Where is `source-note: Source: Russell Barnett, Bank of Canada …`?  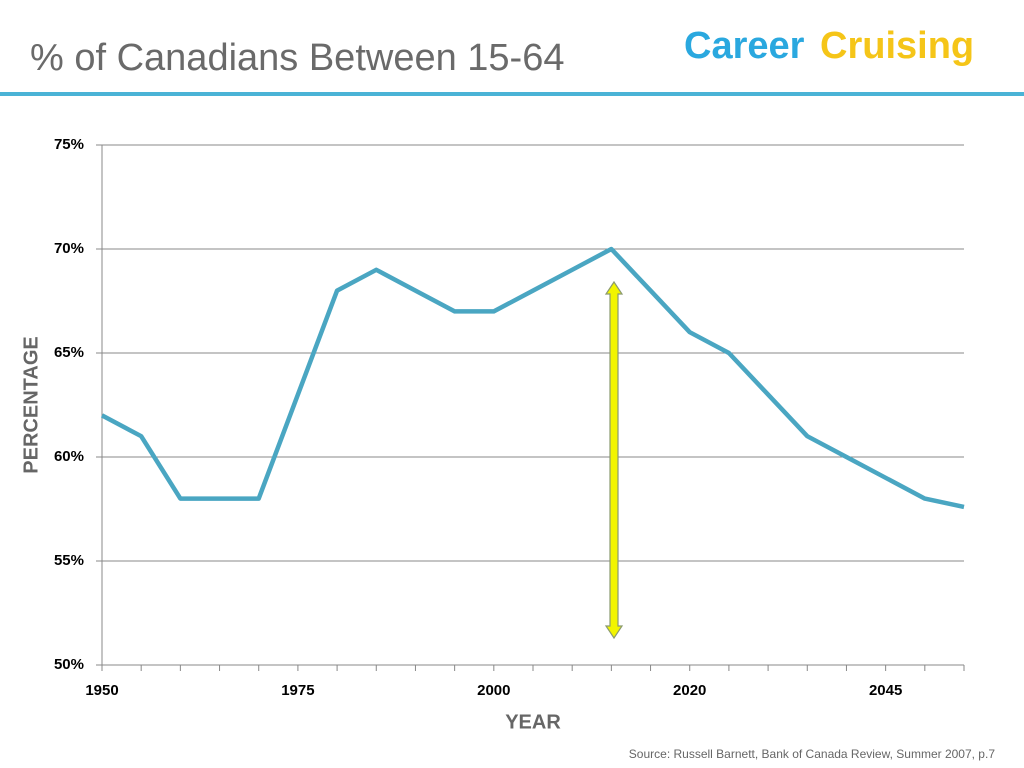
source-note: Source: Russell Barnett, Bank of Canada … is located at coordinates (812, 754).